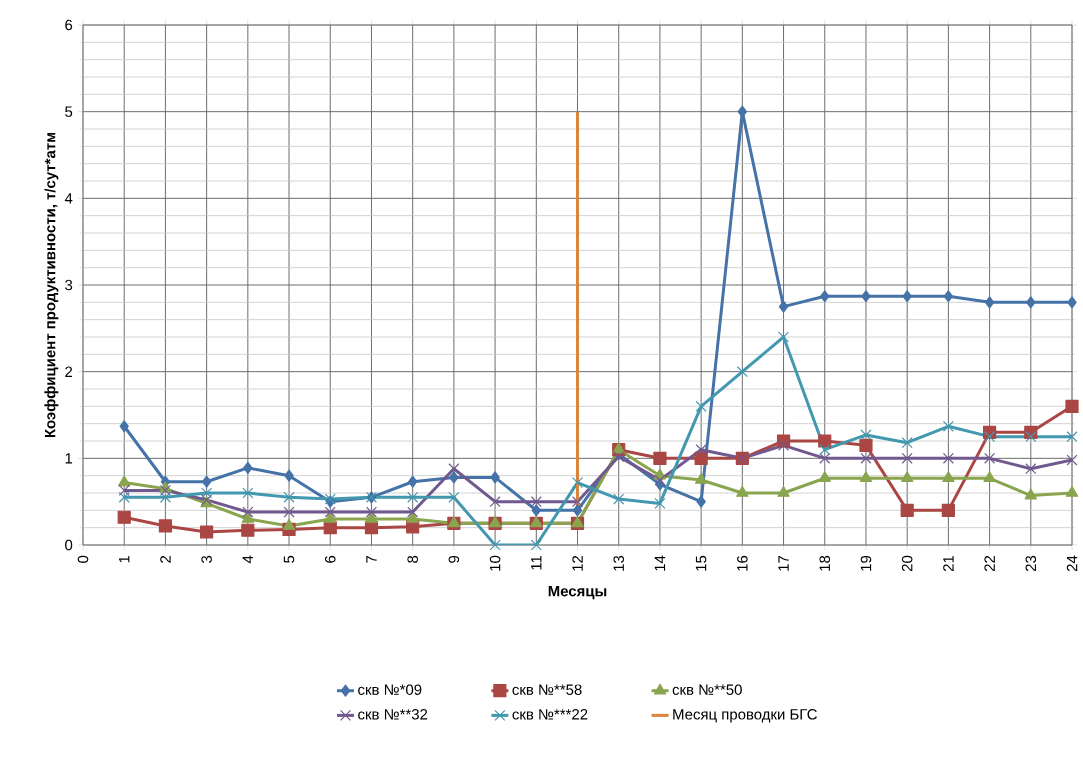 This screenshot has width=1083, height=760. Describe the element at coordinates (206, 559) in the screenshot. I see `x-tick-label: 3` at that location.